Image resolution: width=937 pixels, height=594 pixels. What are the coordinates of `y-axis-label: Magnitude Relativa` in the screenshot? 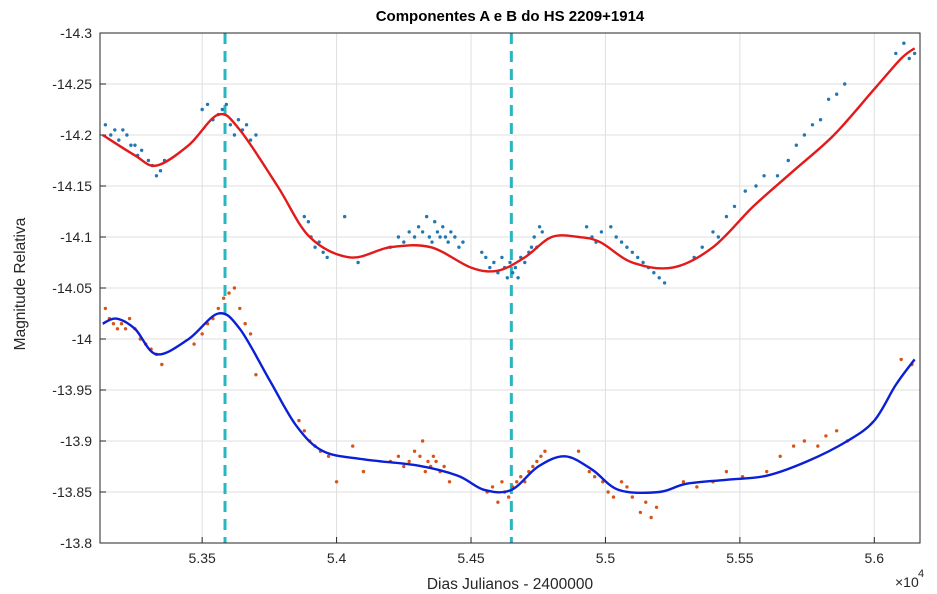 It's located at (20, 283).